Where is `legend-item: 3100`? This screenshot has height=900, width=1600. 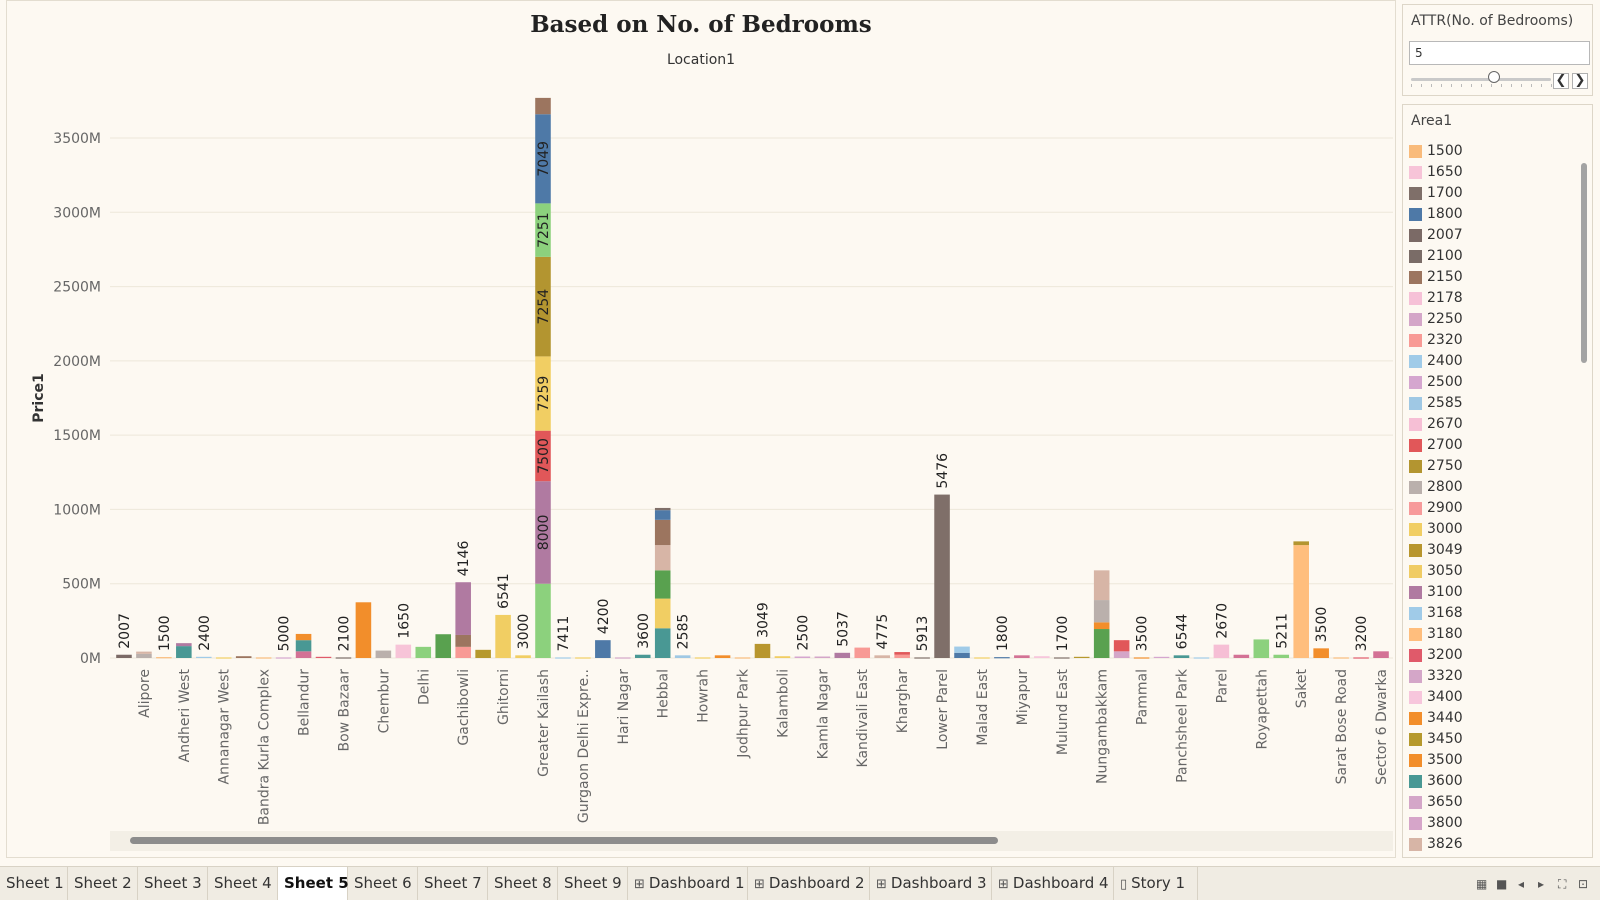
legend-item: 3100 is located at coordinates (1488, 592).